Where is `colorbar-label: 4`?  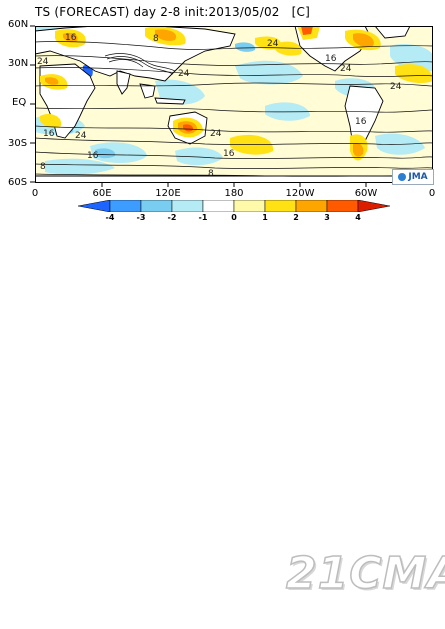
colorbar-label: 4 is located at coordinates (358, 217).